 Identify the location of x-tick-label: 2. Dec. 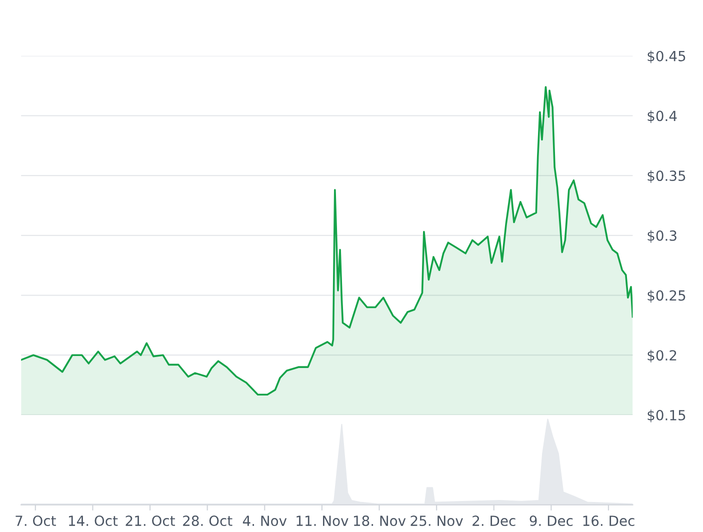
(494, 521).